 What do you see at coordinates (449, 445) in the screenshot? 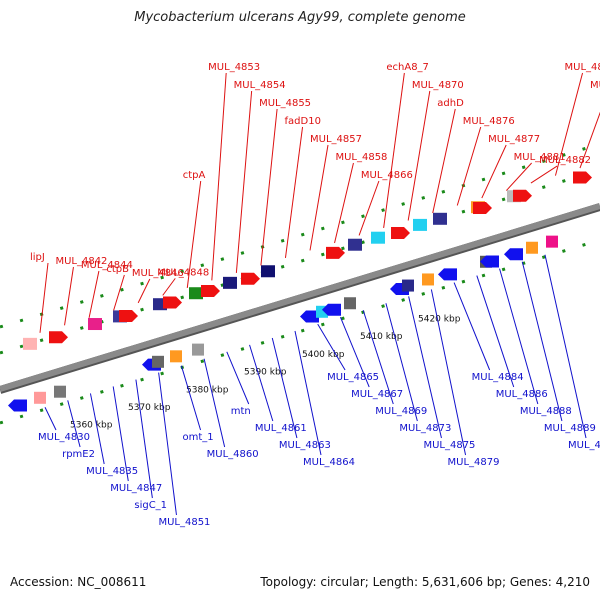
I see `reverse-gene-label: MUL_4875` at bounding box center [449, 445].